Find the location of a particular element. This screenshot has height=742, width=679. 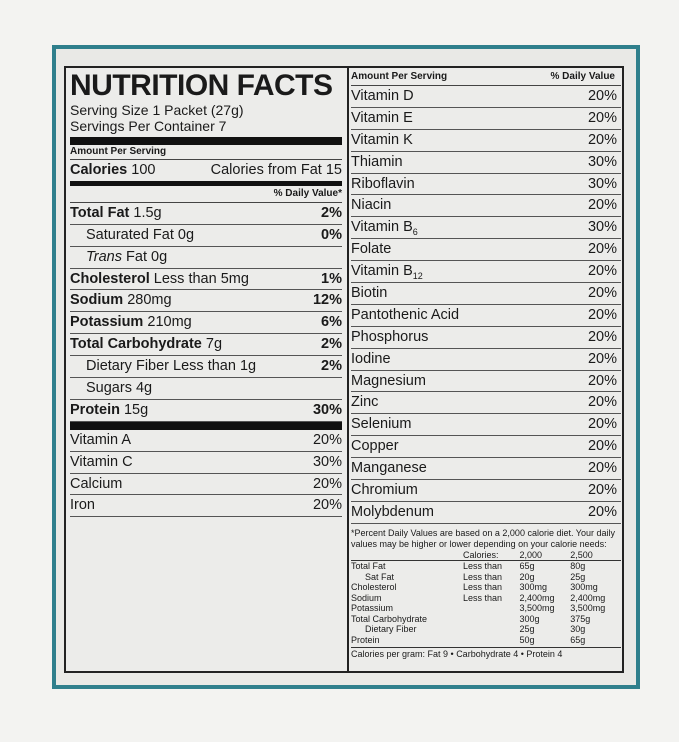

vitamin-row: Vitamin D 20% is located at coordinates (486, 97).